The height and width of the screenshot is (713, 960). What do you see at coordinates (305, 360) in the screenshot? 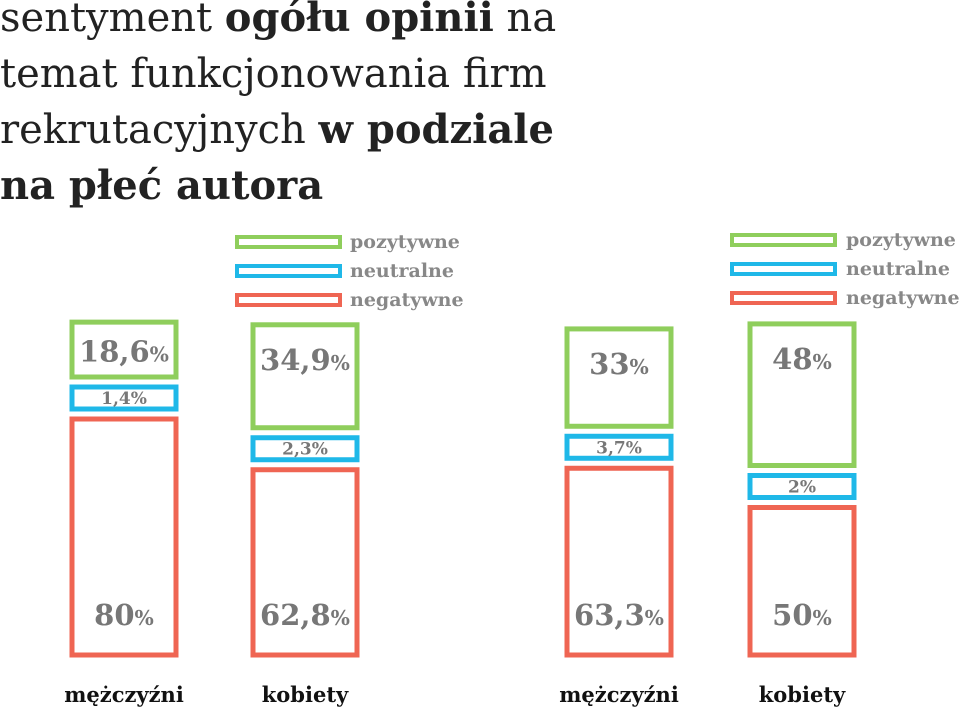
I see `bar-value-label-pozytywne-1-2: 34,9%` at bounding box center [305, 360].